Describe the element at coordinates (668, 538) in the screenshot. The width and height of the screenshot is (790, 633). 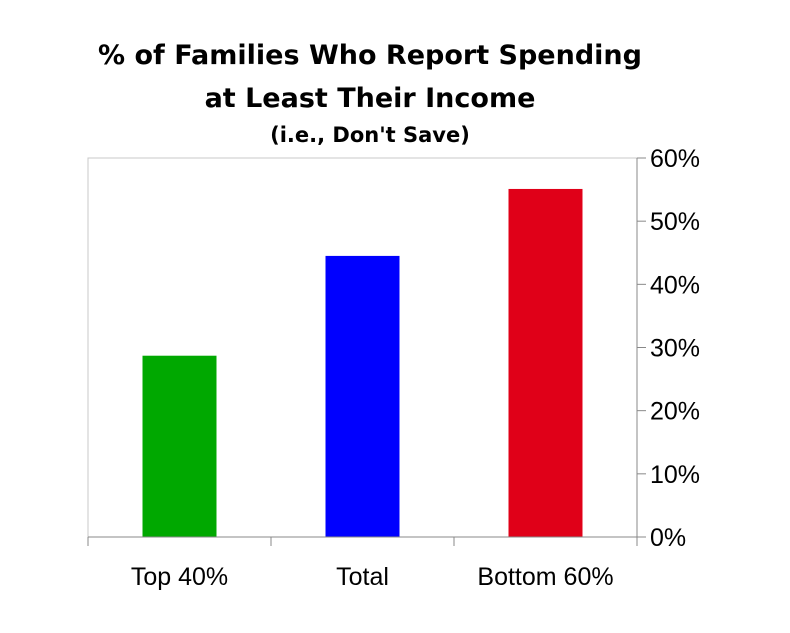
I see `y-tick-label: 0%` at that location.